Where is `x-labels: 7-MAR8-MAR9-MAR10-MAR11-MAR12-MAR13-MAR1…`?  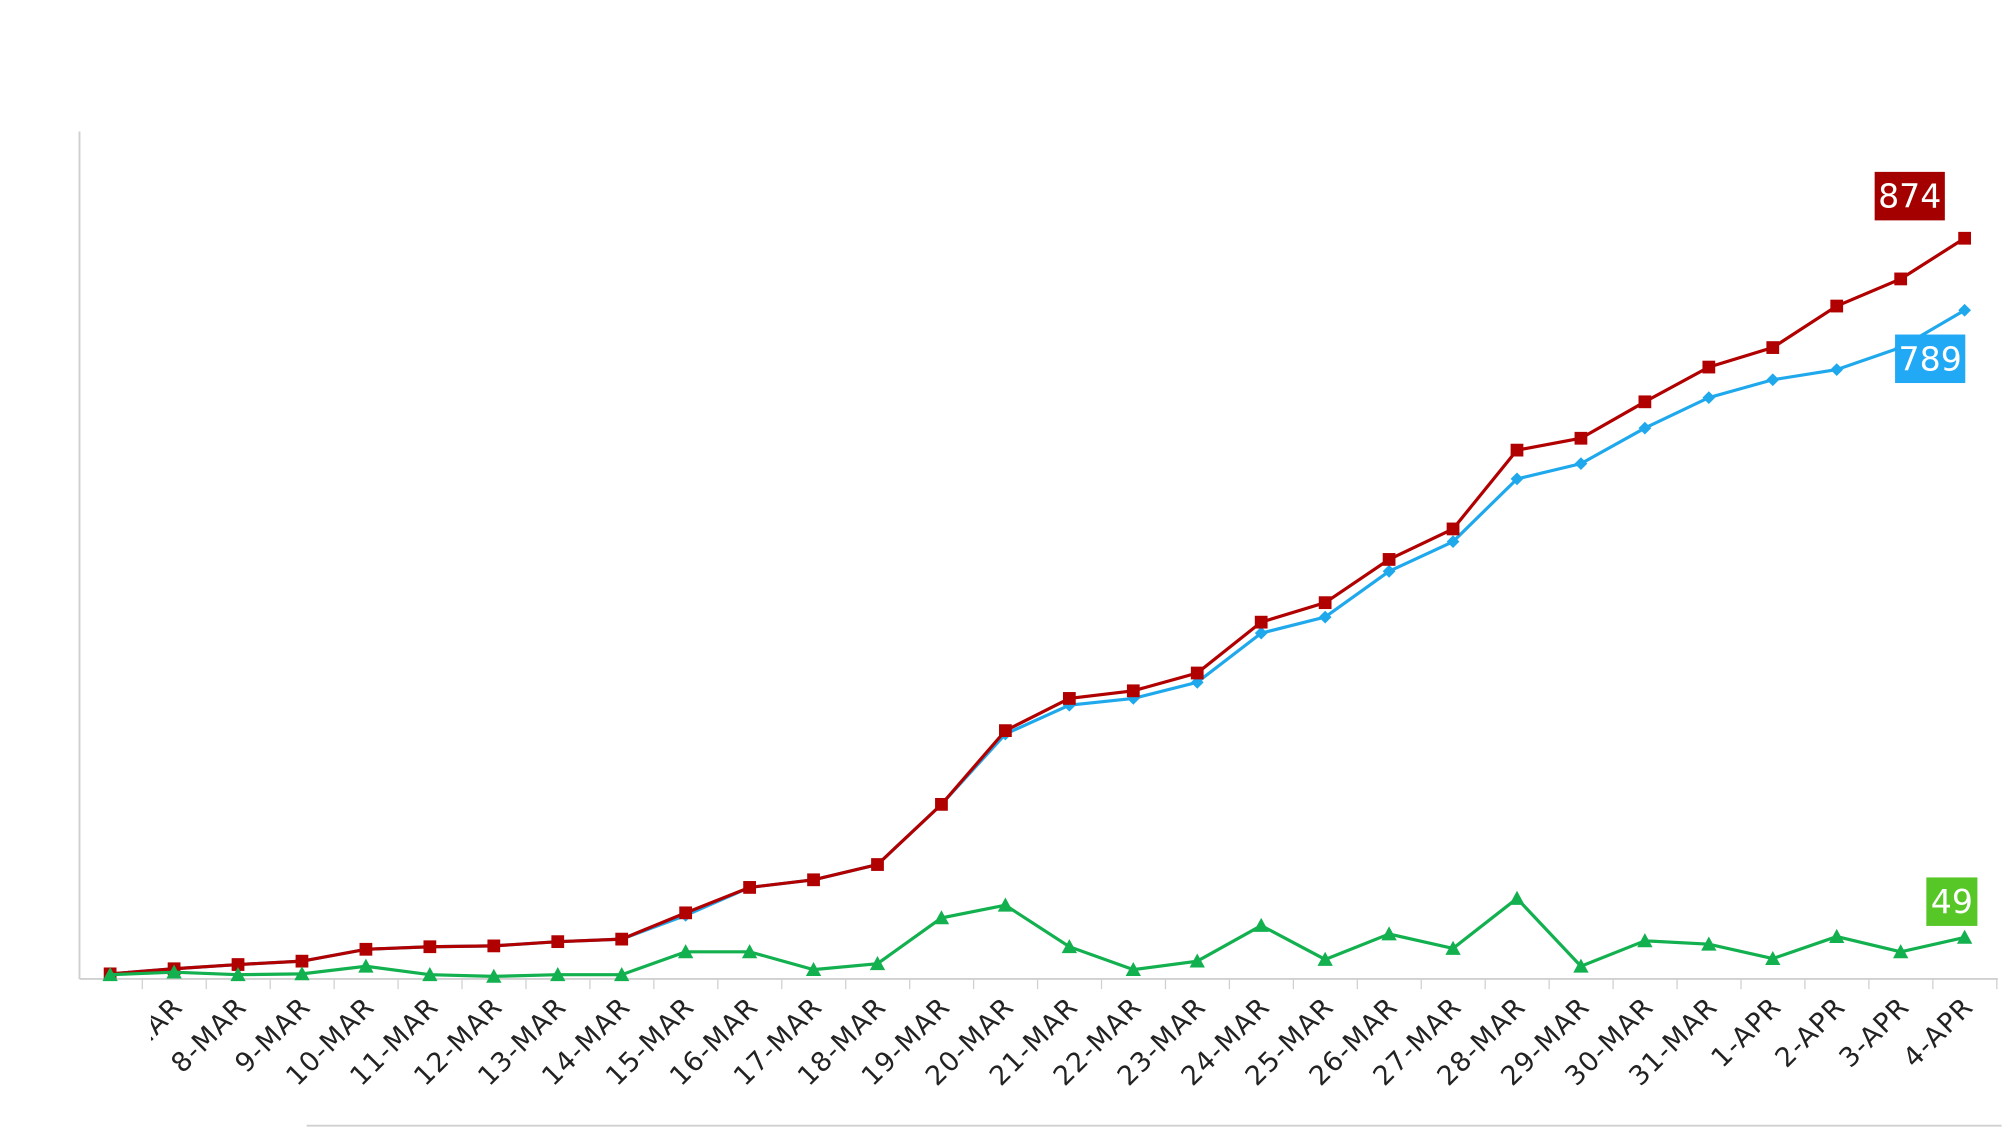
x-labels: 7-MAR8-MAR9-MAR10-MAR11-MAR12-MAR13-MAR1… is located at coordinates (1065, 1041).